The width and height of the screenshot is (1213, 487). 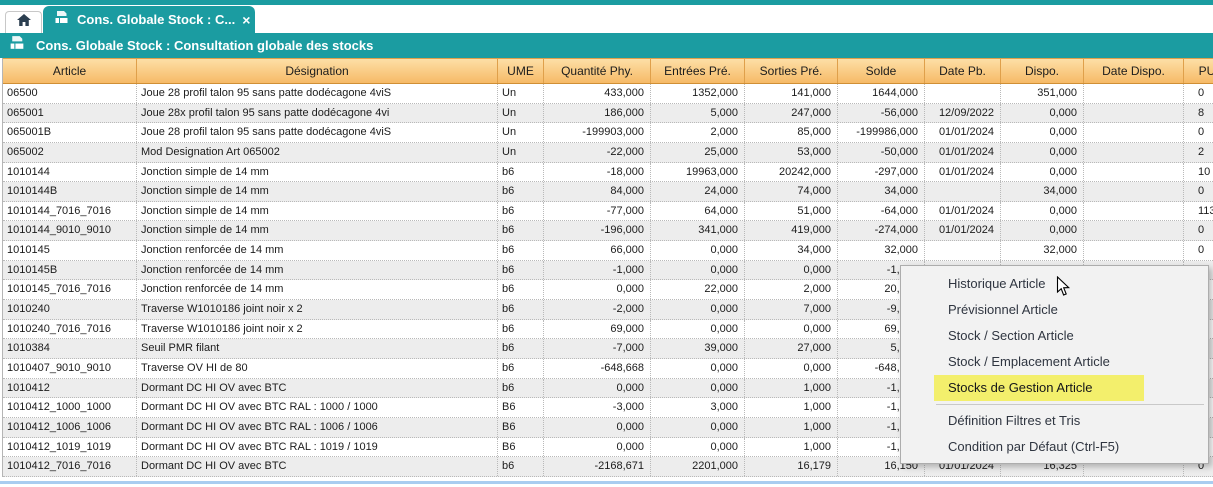 I want to click on table-cell: -50,000, so click(x=881, y=152).